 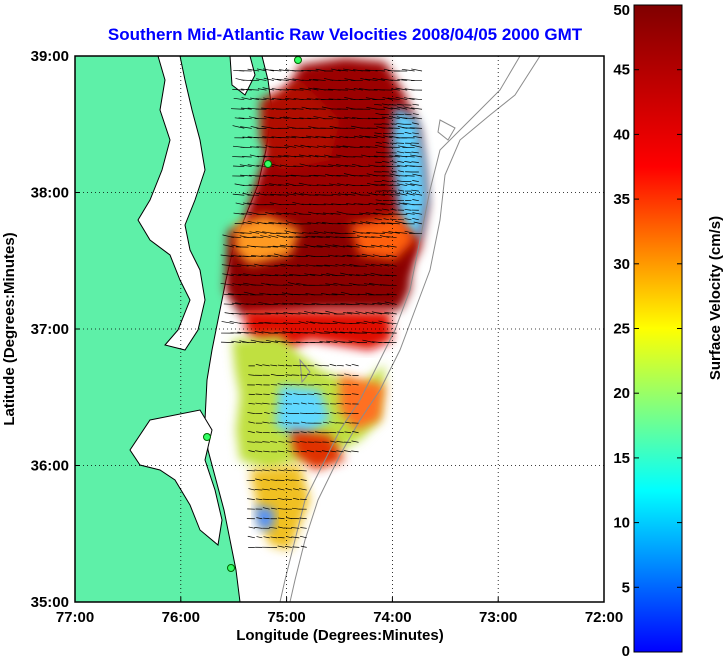 What do you see at coordinates (339, 611) in the screenshot?
I see `x-axis-ticks: 77:00 76:00 75:00 74:00 73:00 72:00` at bounding box center [339, 611].